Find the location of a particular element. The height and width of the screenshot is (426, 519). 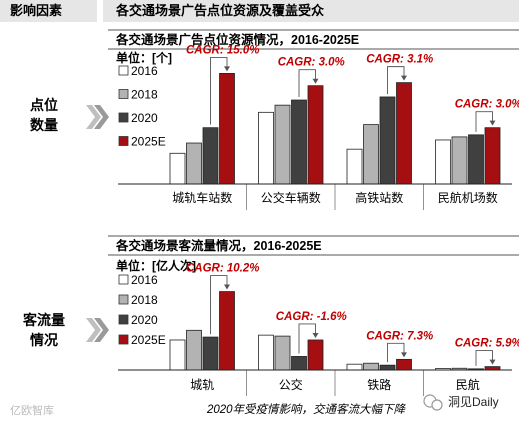

bar-公交-2020 is located at coordinates (299, 363).